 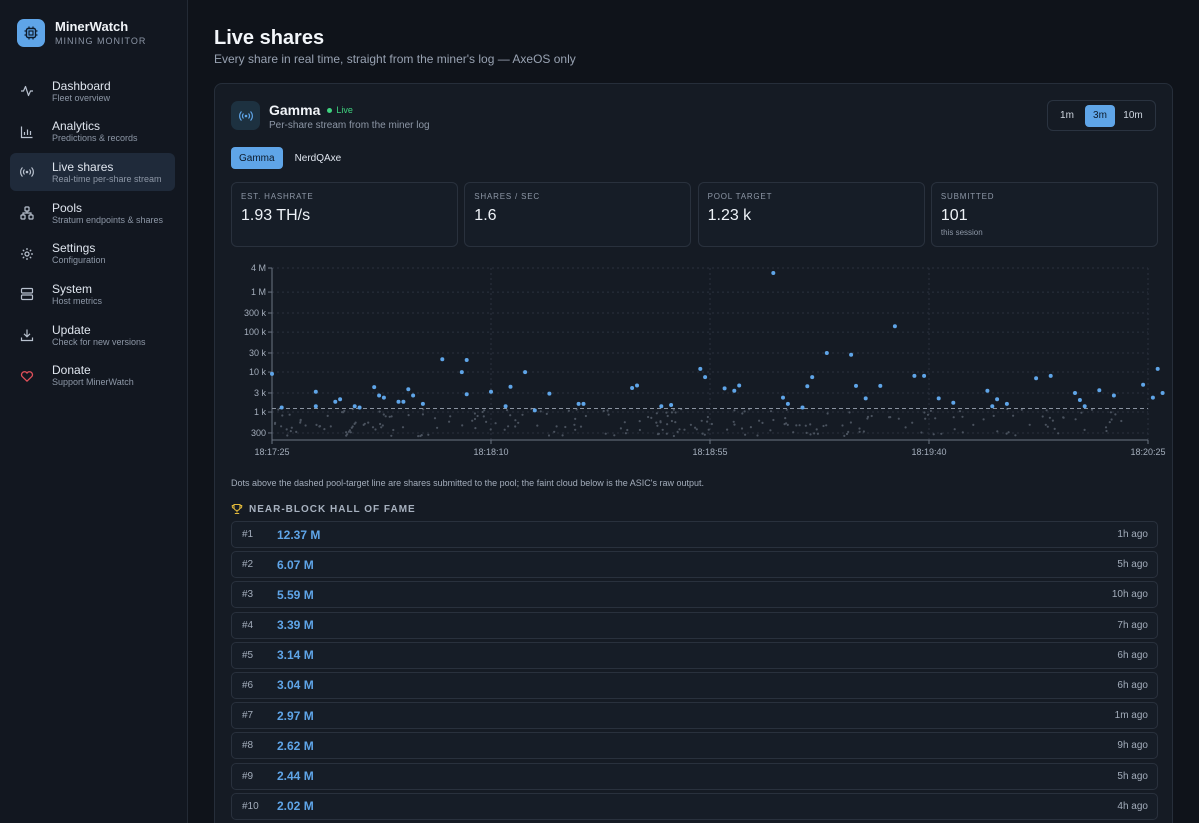 What do you see at coordinates (295, 564) in the screenshot?
I see `hof-value: 6.07 M` at bounding box center [295, 564].